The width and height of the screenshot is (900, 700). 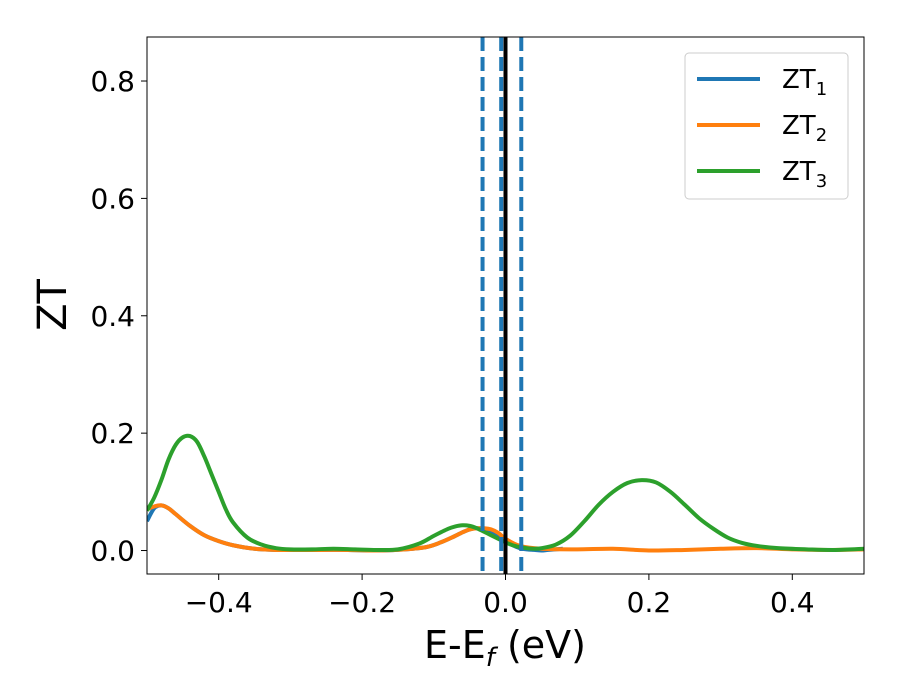 What do you see at coordinates (505, 648) in the screenshot?
I see `x-axis-title: E-Ef (eV)` at bounding box center [505, 648].